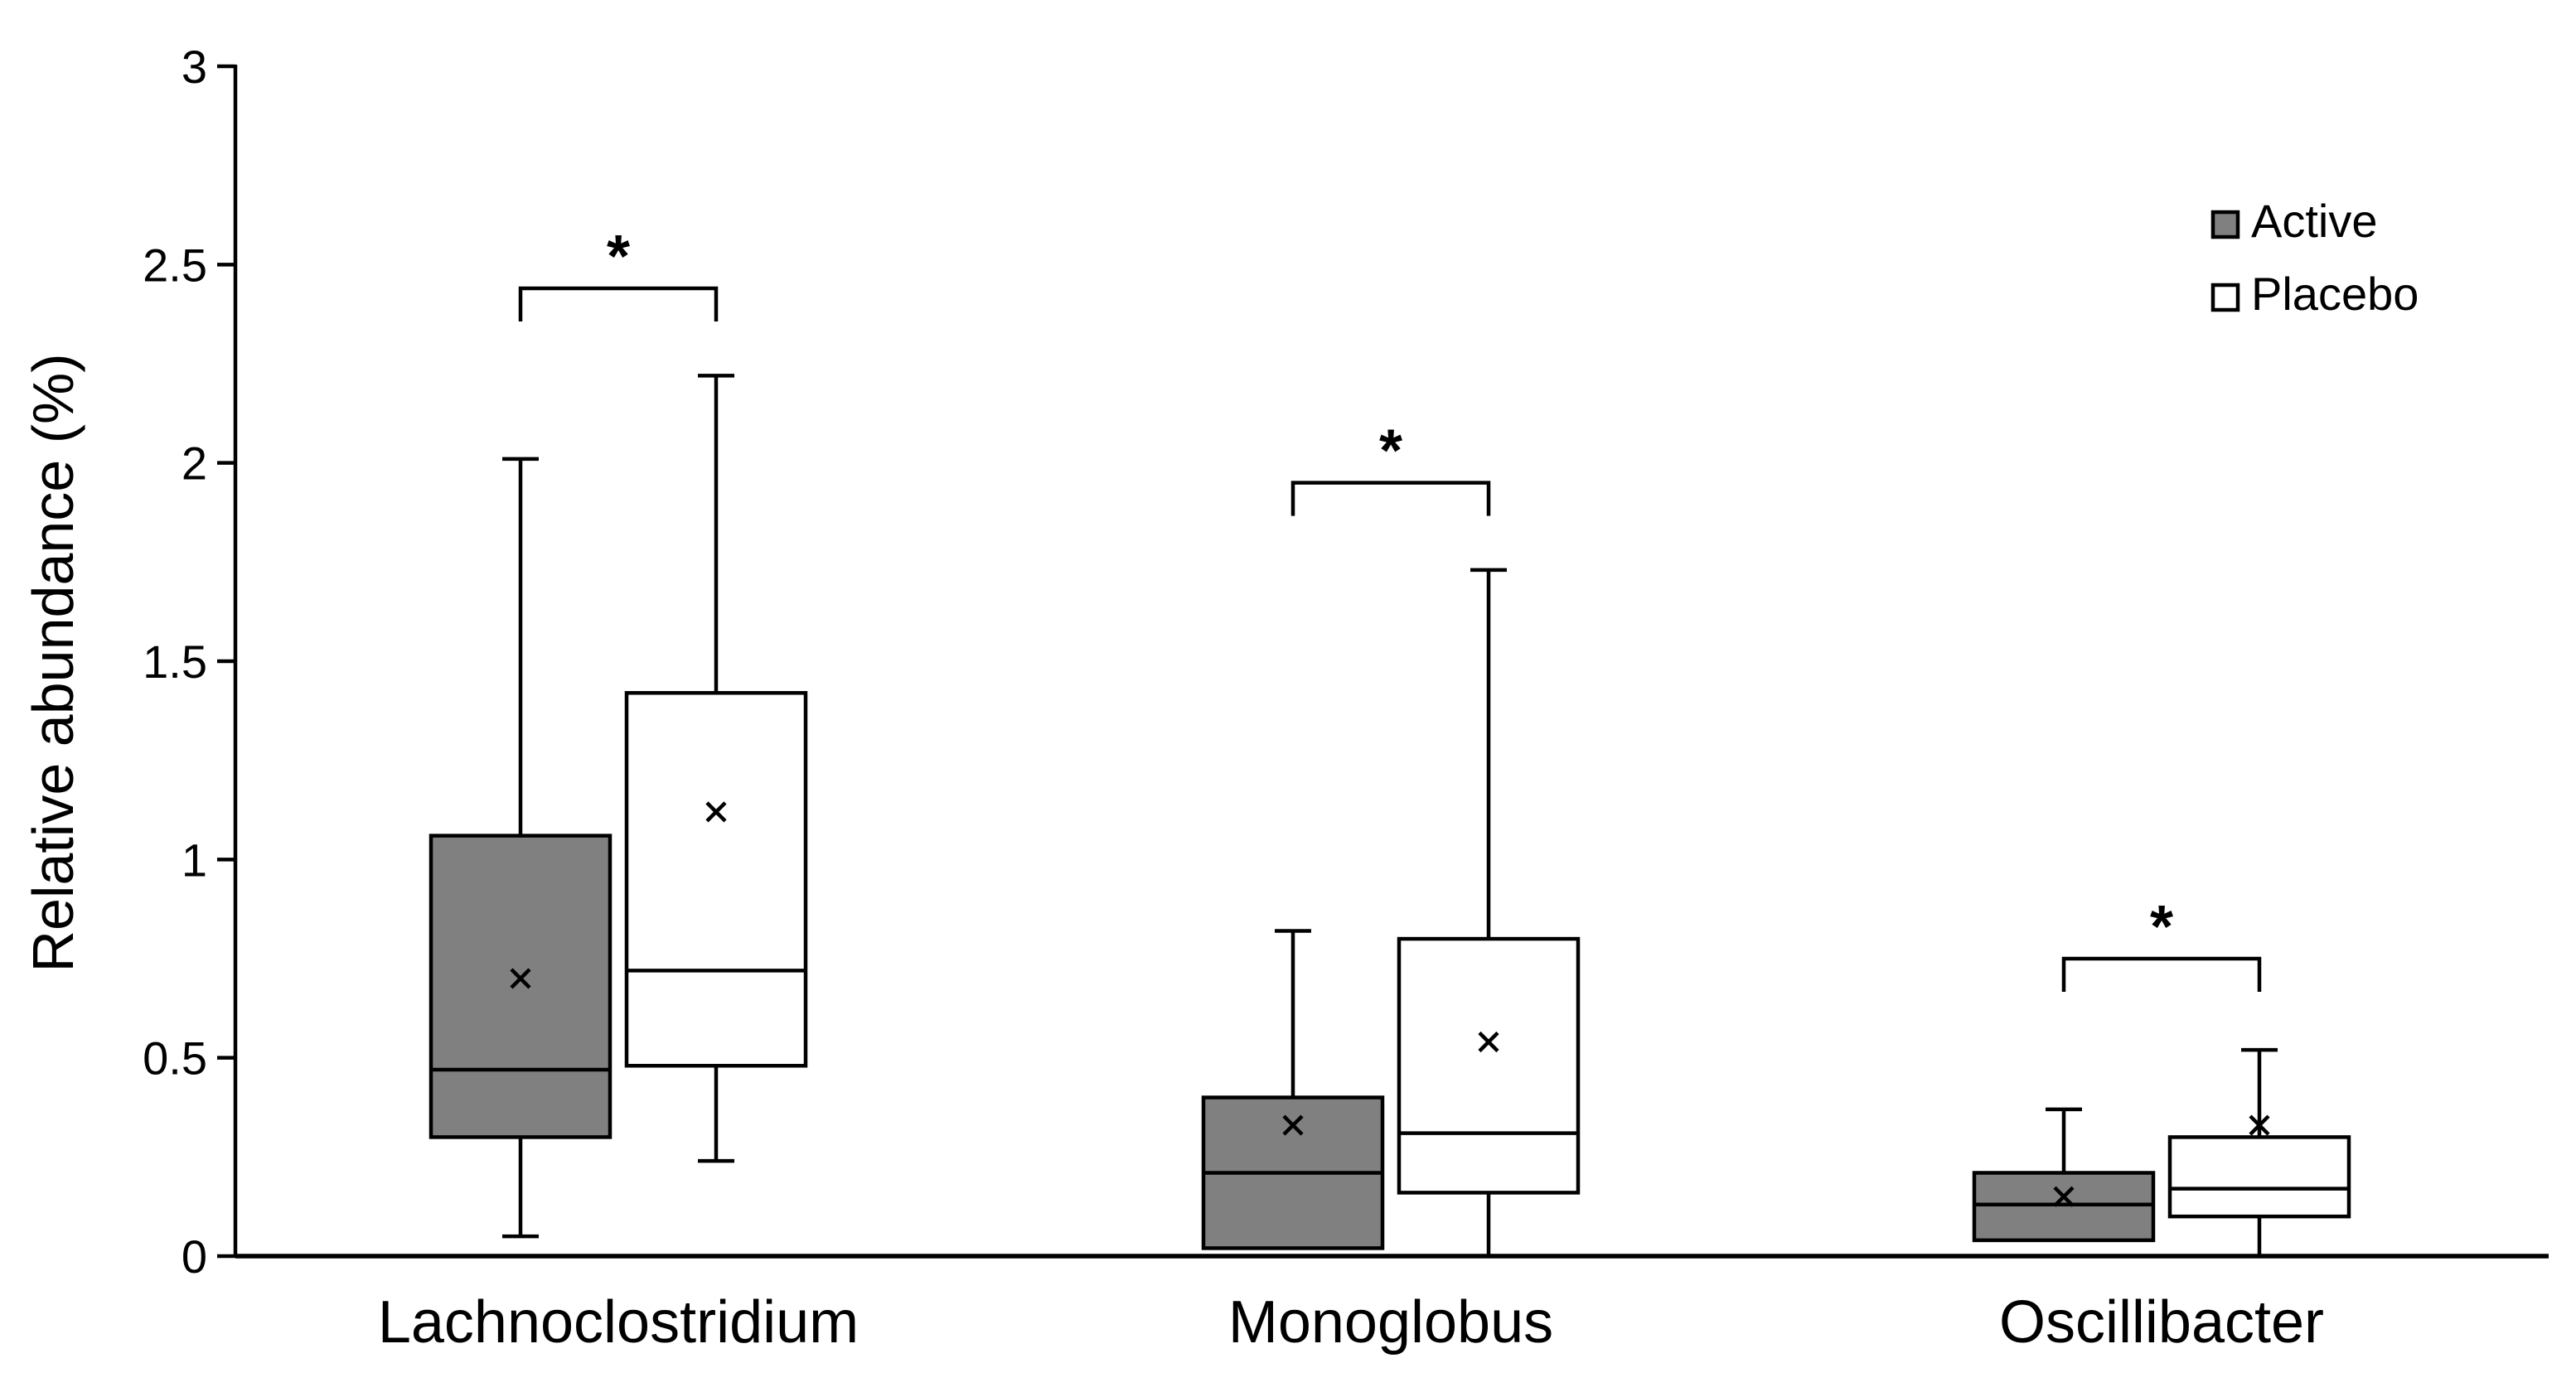 Image resolution: width=2576 pixels, height=1392 pixels. I want to click on y-axis-label: Relative abundance (%), so click(53, 662).